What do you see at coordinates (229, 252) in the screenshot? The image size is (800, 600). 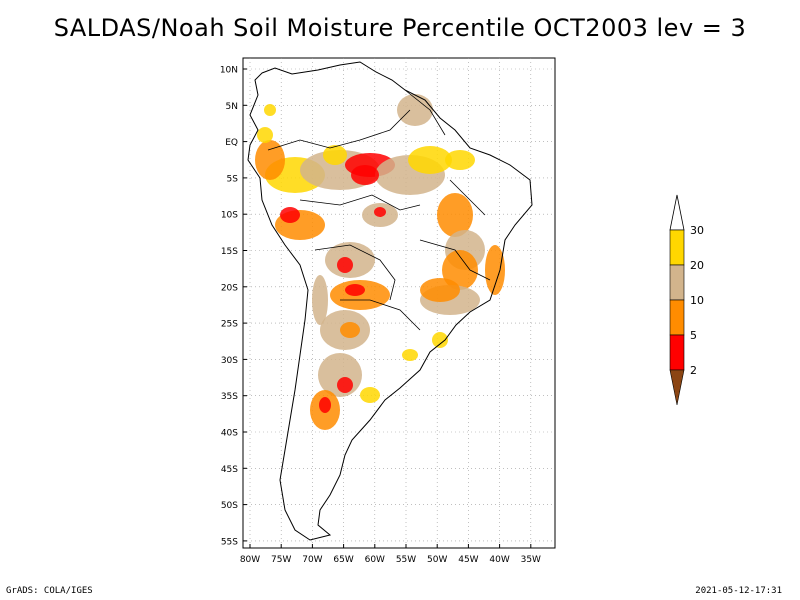 I see `lat-label: 15S` at bounding box center [229, 252].